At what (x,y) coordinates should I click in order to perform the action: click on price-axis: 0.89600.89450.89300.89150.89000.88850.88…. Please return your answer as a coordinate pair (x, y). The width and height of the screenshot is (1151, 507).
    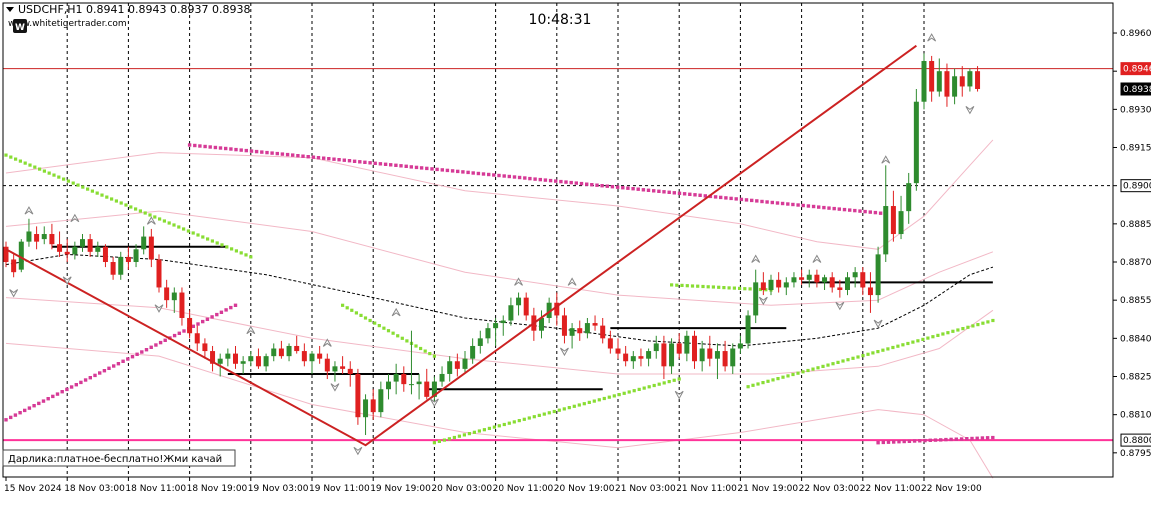
    Looking at the image, I should click on (1132, 244).